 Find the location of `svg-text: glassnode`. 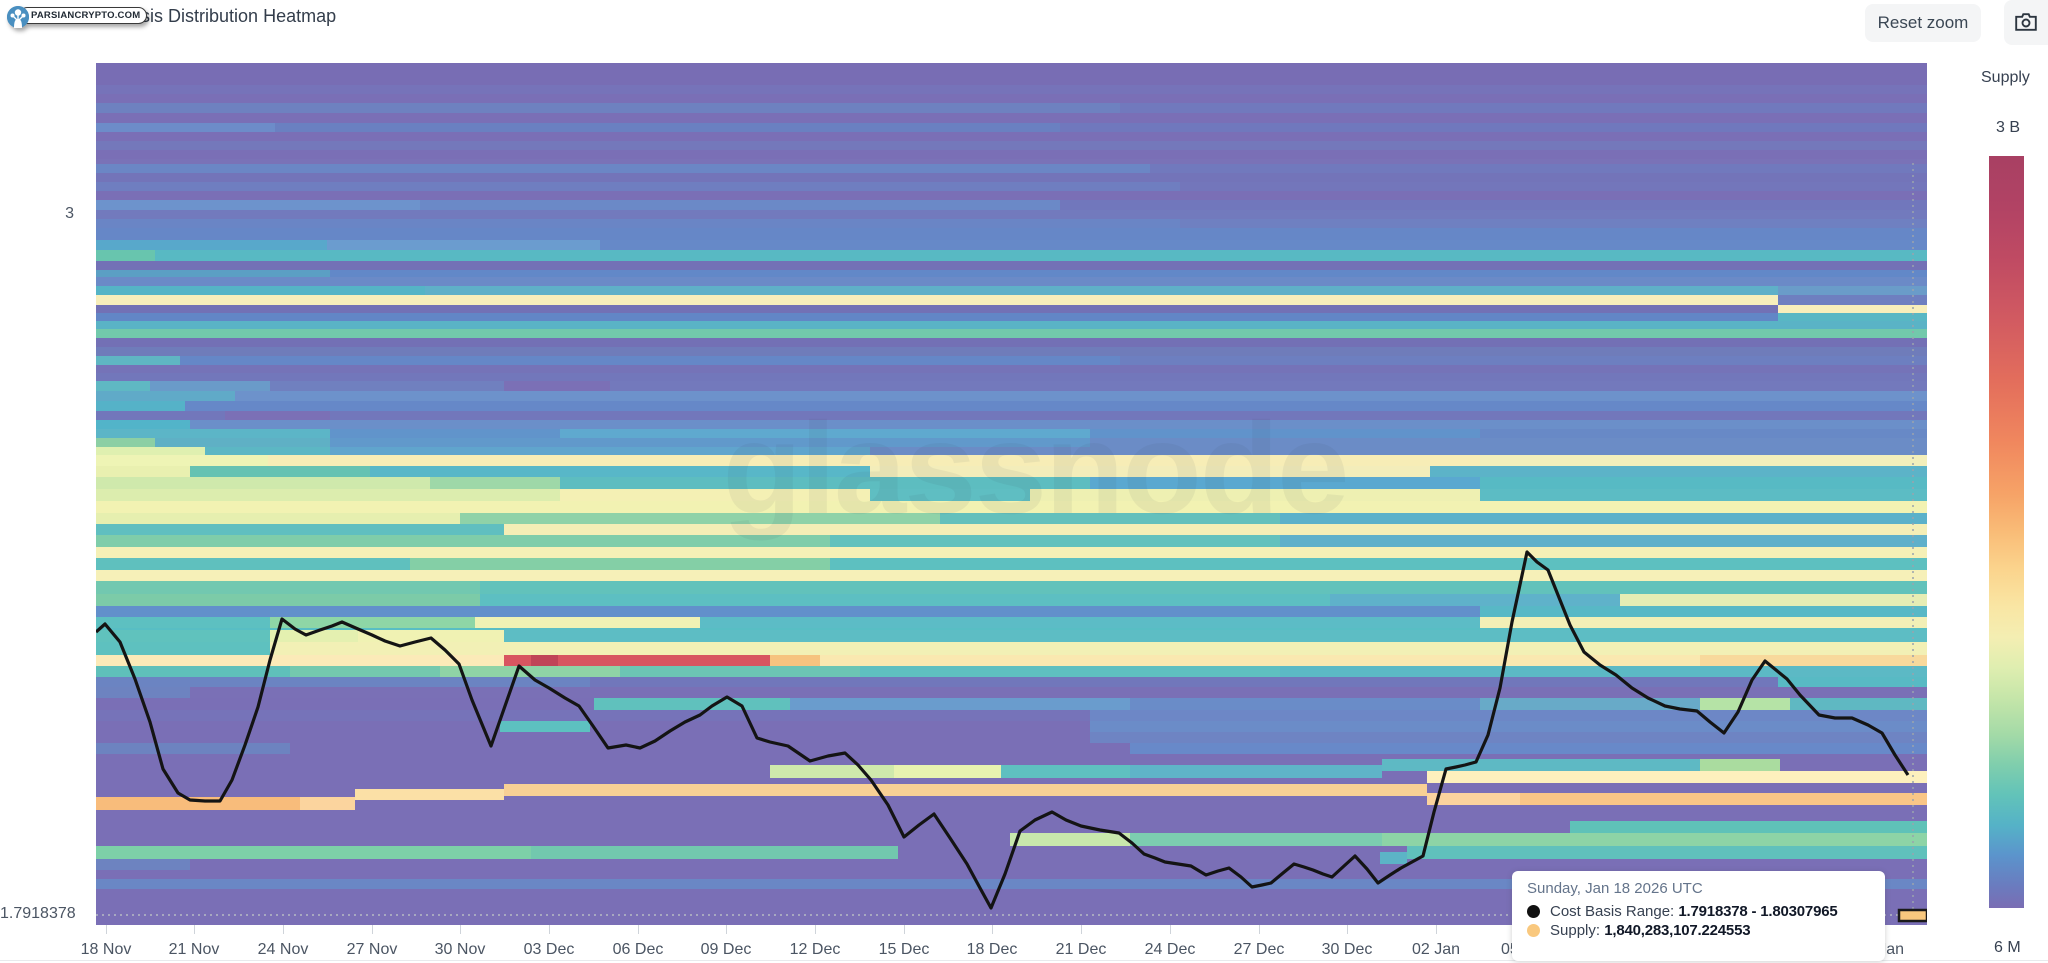

svg-text: glassnode is located at coordinates (1035, 468).